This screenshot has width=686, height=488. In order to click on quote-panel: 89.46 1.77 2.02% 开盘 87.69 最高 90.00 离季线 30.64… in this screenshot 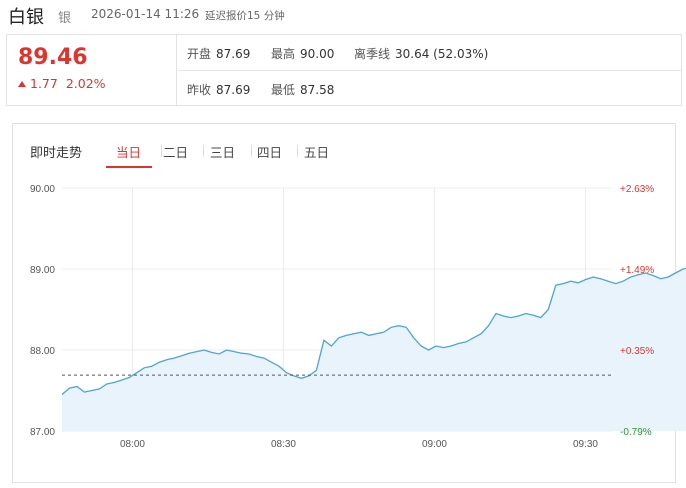, I will do `click(344, 70)`.